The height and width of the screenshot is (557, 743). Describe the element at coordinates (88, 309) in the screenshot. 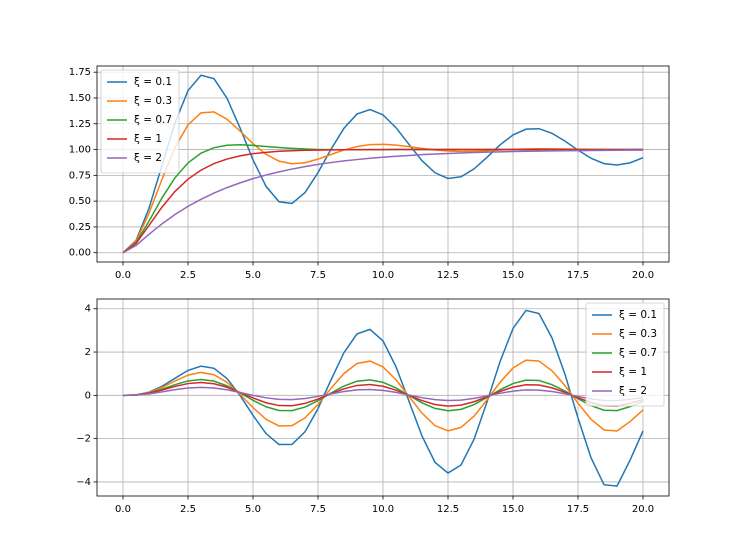

I see `y-tick-label: 4` at that location.